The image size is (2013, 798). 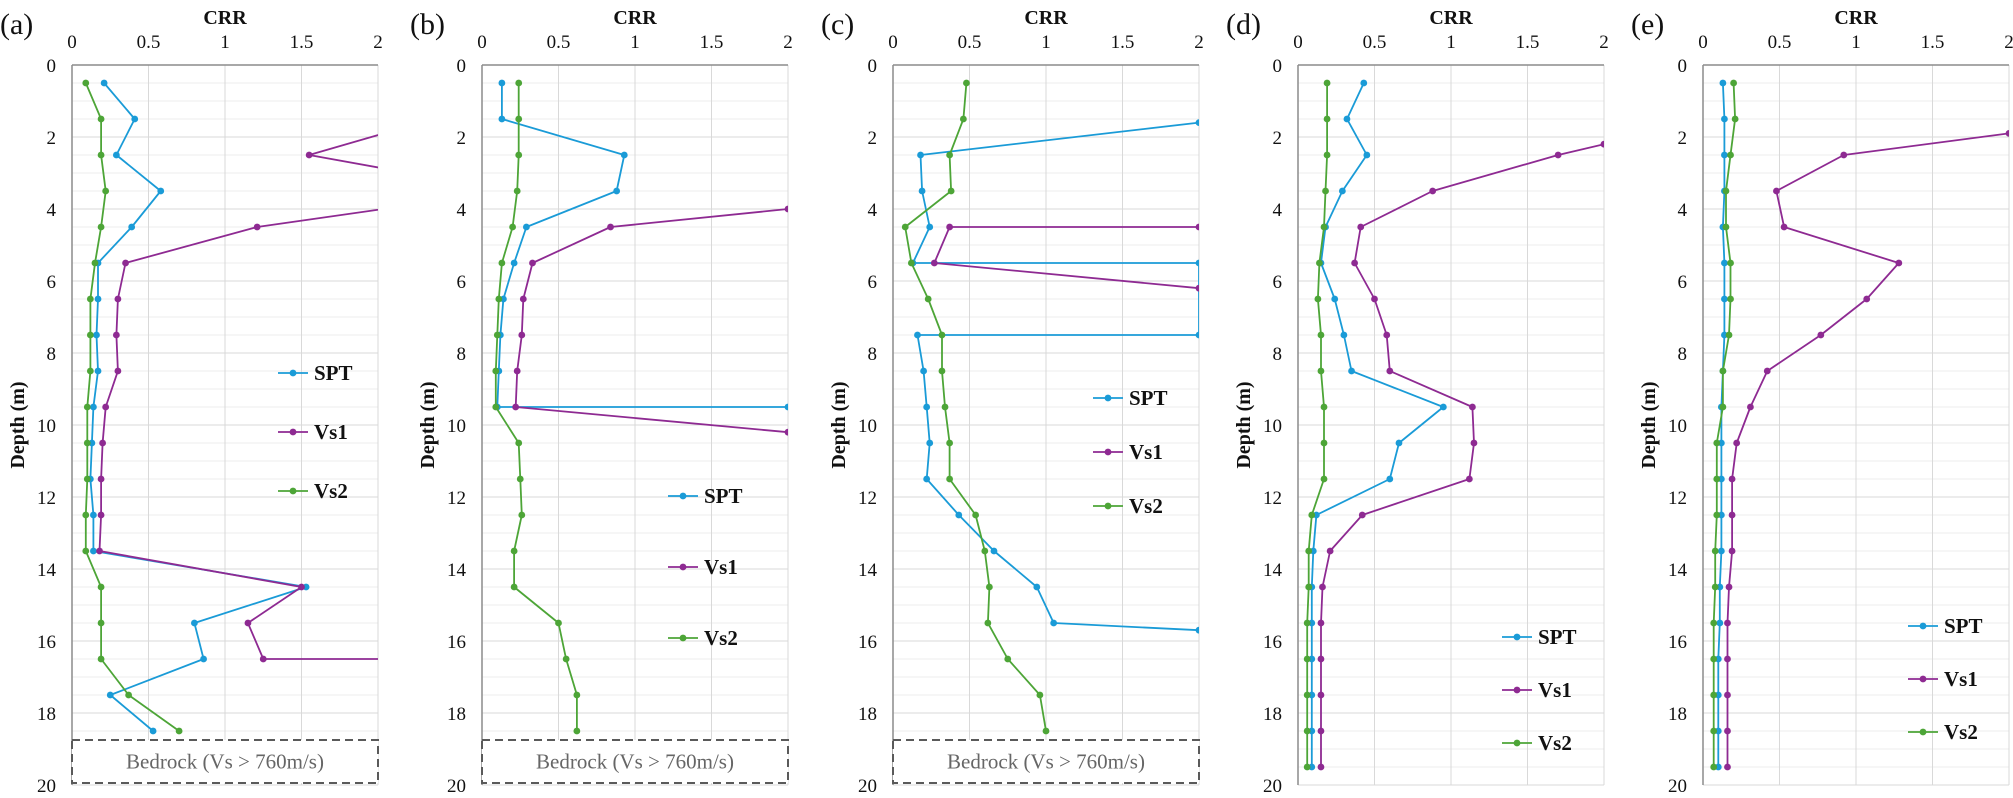 I want to click on y-tick-label: 6, so click(x=1278, y=282).